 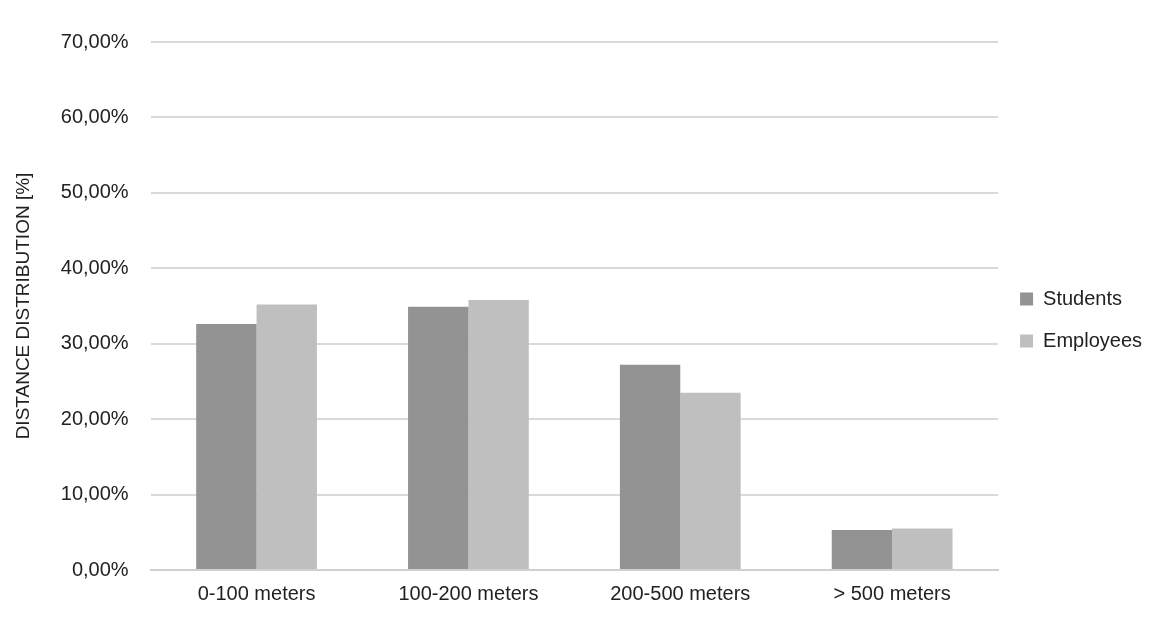 What do you see at coordinates (256, 592) in the screenshot?
I see `x-tick-label: 0-100 meters` at bounding box center [256, 592].